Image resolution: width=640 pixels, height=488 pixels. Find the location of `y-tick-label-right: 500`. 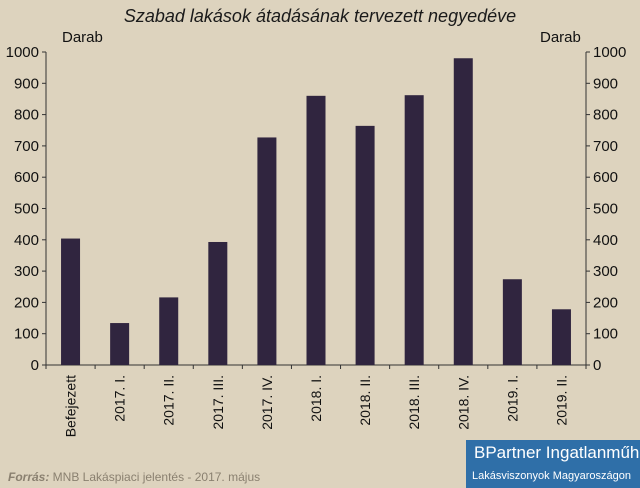

y-tick-label-right: 500 is located at coordinates (605, 209).